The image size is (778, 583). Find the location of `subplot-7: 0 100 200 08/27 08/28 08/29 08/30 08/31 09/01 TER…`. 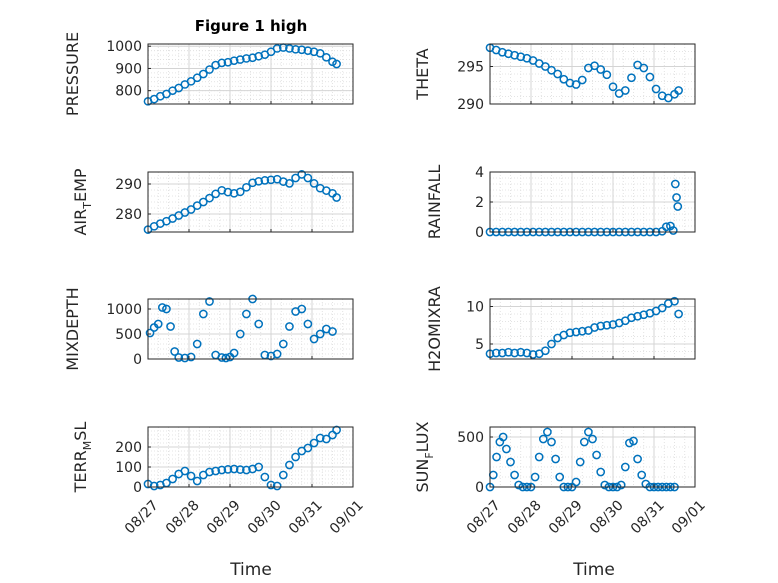

subplot-7: 0 100 200 08/27 08/28 08/29 08/30 08/31 09/01 TER… is located at coordinates (219, 480).